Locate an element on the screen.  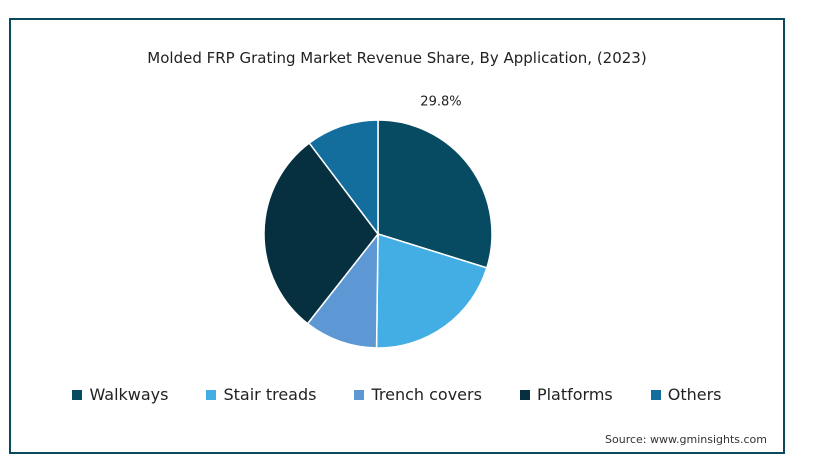
pie-slice-platforms is located at coordinates (321, 233).